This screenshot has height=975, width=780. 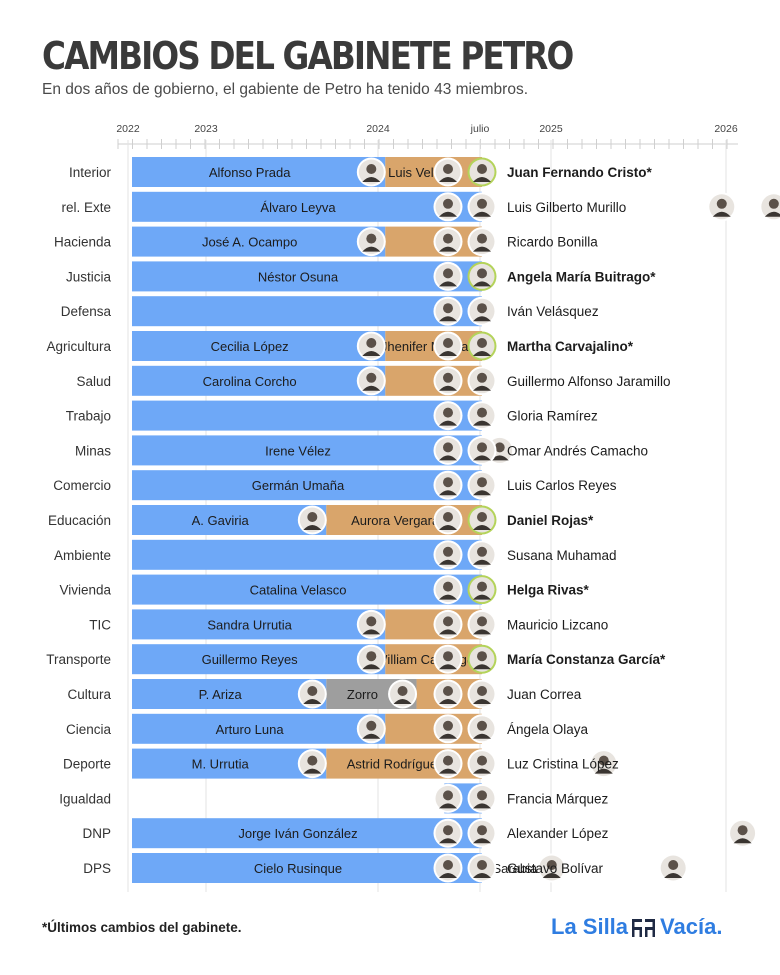 I want to click on minister-name-0: Sandra Urrutia, so click(x=249, y=624).